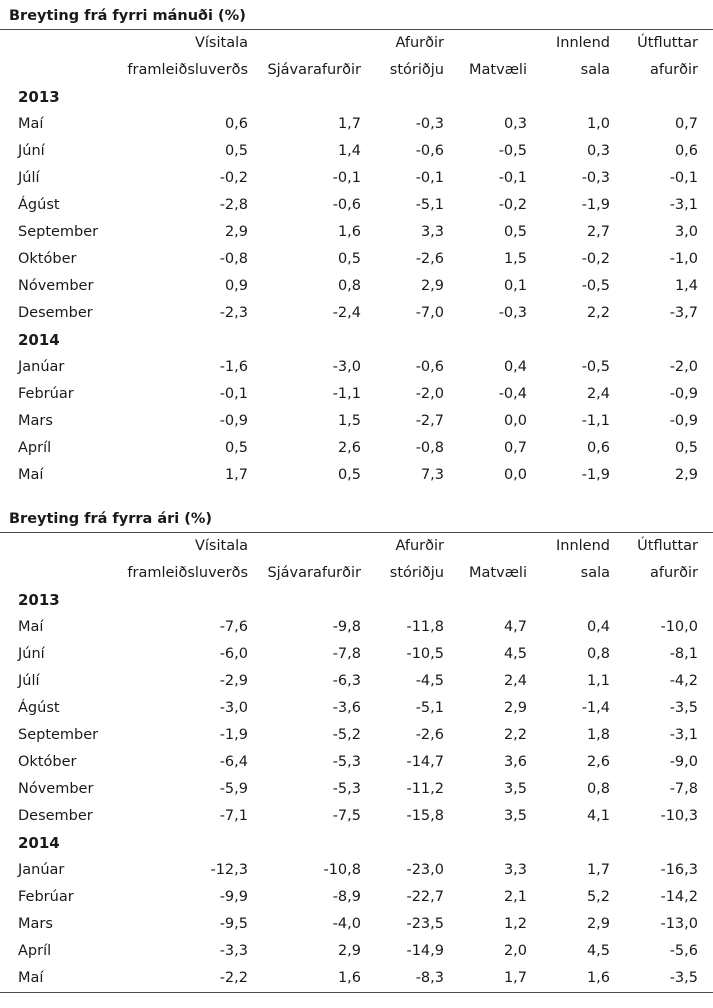  What do you see at coordinates (425, 897) in the screenshot?
I see `value-cell: -22,7` at bounding box center [425, 897].